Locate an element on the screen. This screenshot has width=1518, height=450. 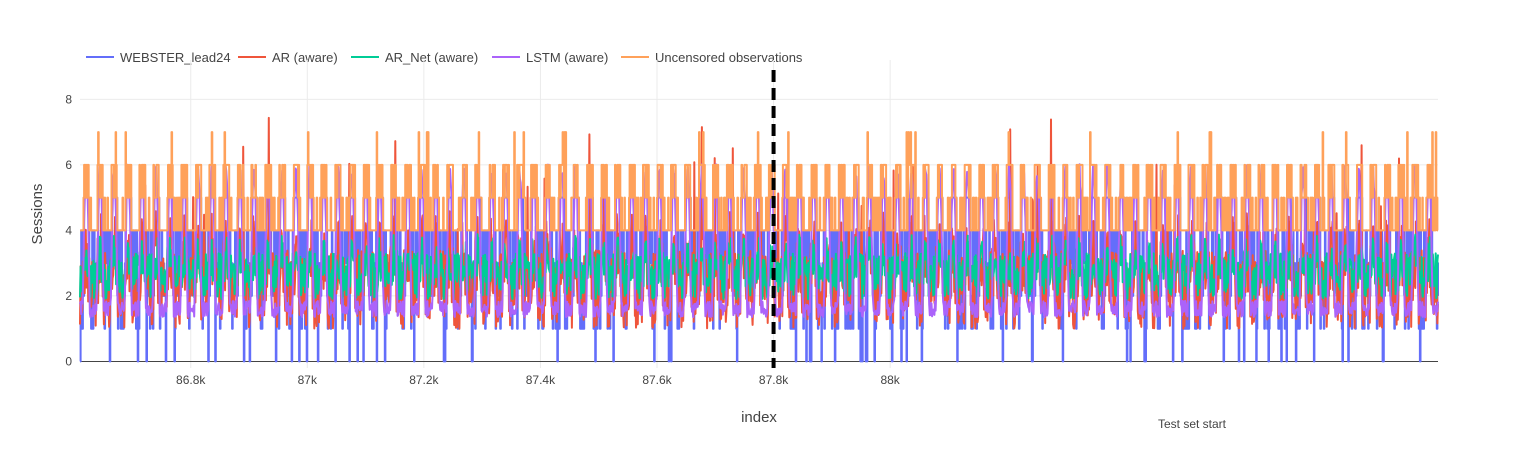
legend-label: AR (aware) is located at coordinates (305, 57).